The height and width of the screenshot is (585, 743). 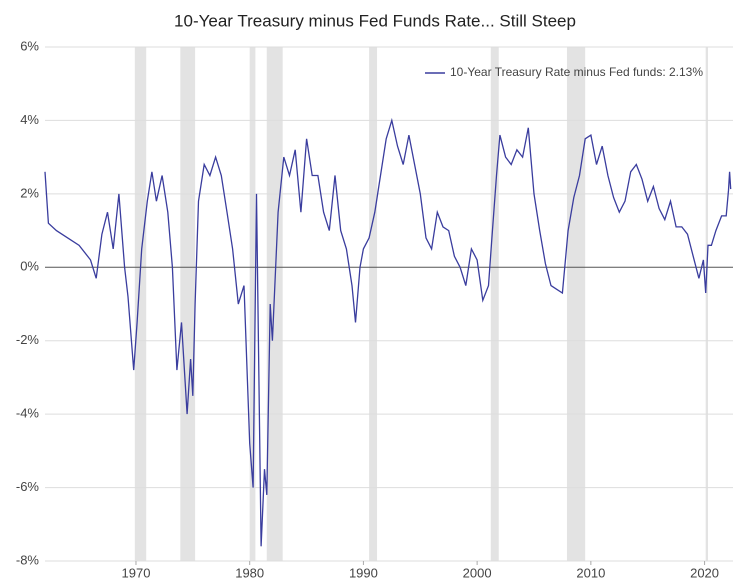 I want to click on x-tick-label: 1980, so click(x=249, y=572).